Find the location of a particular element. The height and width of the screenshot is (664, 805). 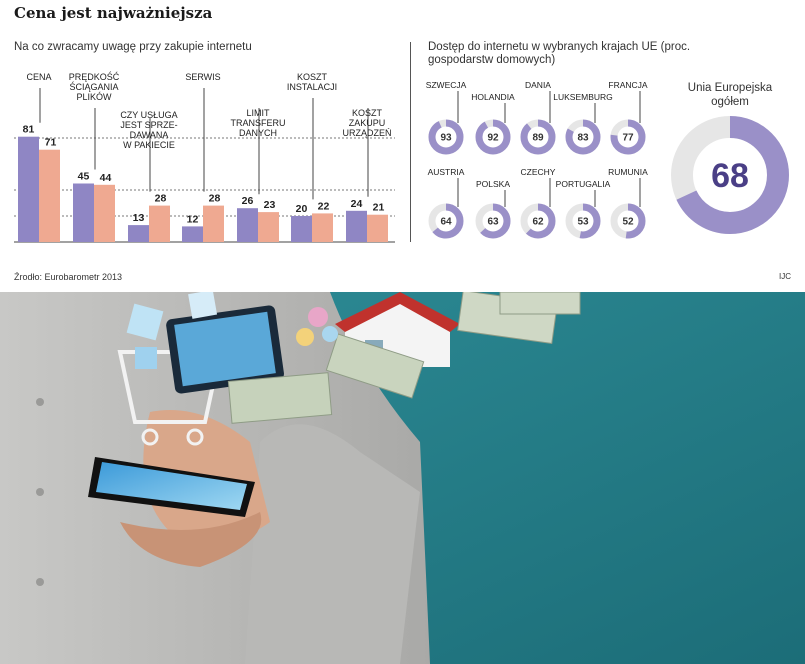

category-label: PLIKÓW is located at coordinates (94, 97).